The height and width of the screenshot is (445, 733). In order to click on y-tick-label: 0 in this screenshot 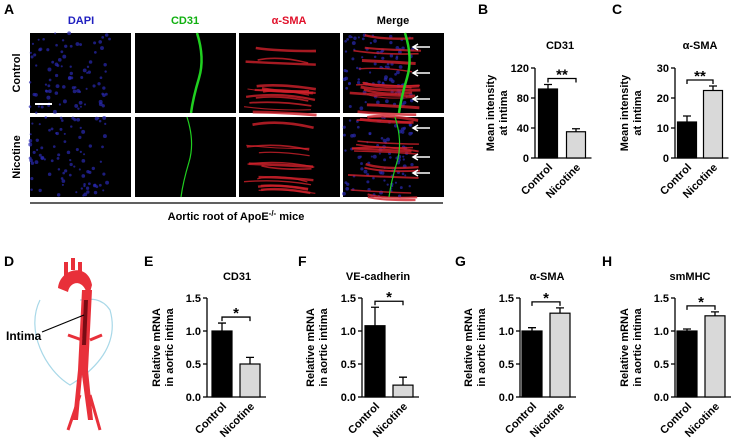, I will do `click(666, 159)`.